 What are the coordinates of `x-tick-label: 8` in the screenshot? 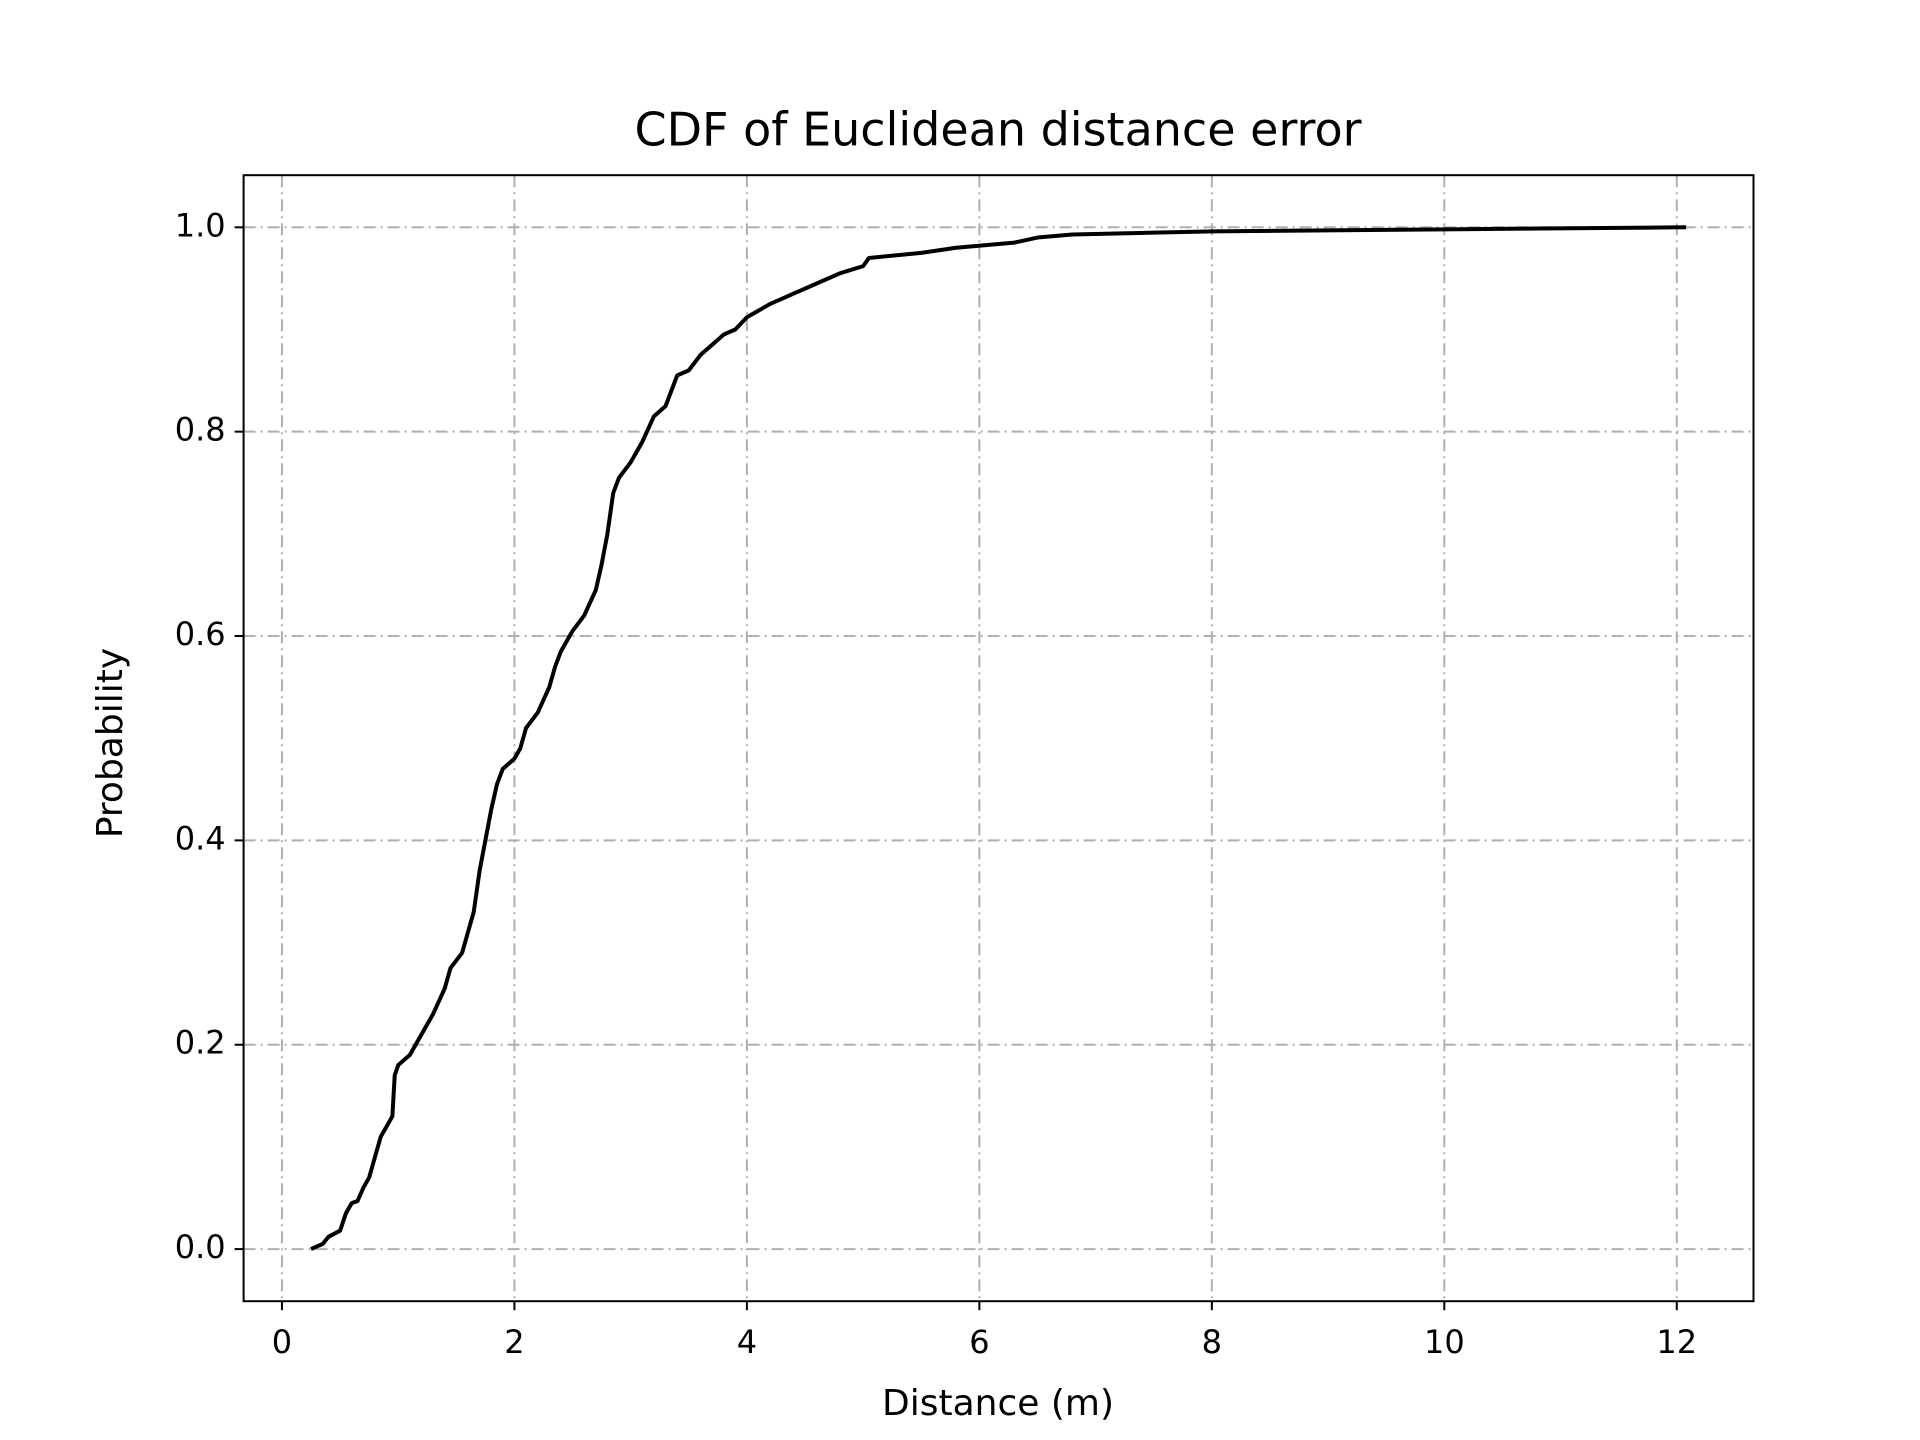 It's located at (1212, 1342).